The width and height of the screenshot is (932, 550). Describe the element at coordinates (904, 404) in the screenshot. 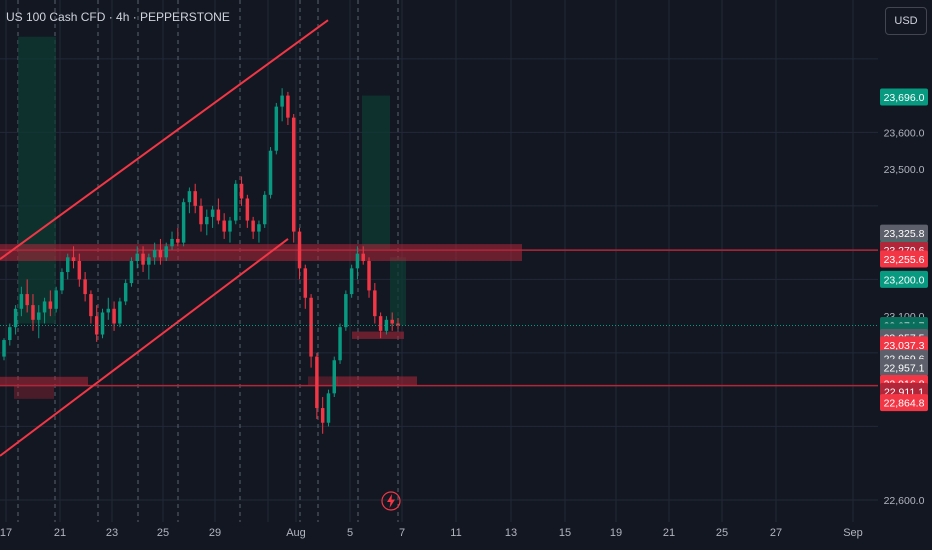

I see `price-label: 22,864.8` at that location.